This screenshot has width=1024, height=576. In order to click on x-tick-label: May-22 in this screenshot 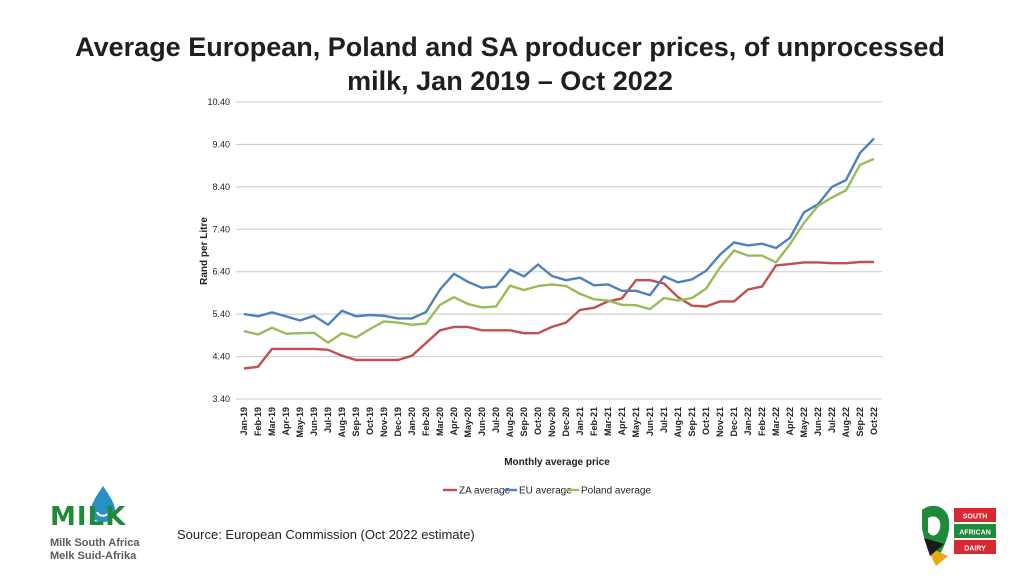, I will do `click(804, 422)`.